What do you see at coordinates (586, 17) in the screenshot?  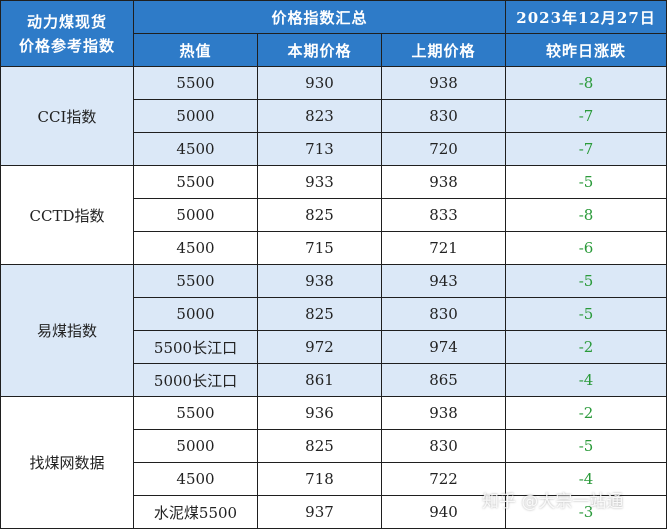 I see `report-date: 2023年12月27日` at bounding box center [586, 17].